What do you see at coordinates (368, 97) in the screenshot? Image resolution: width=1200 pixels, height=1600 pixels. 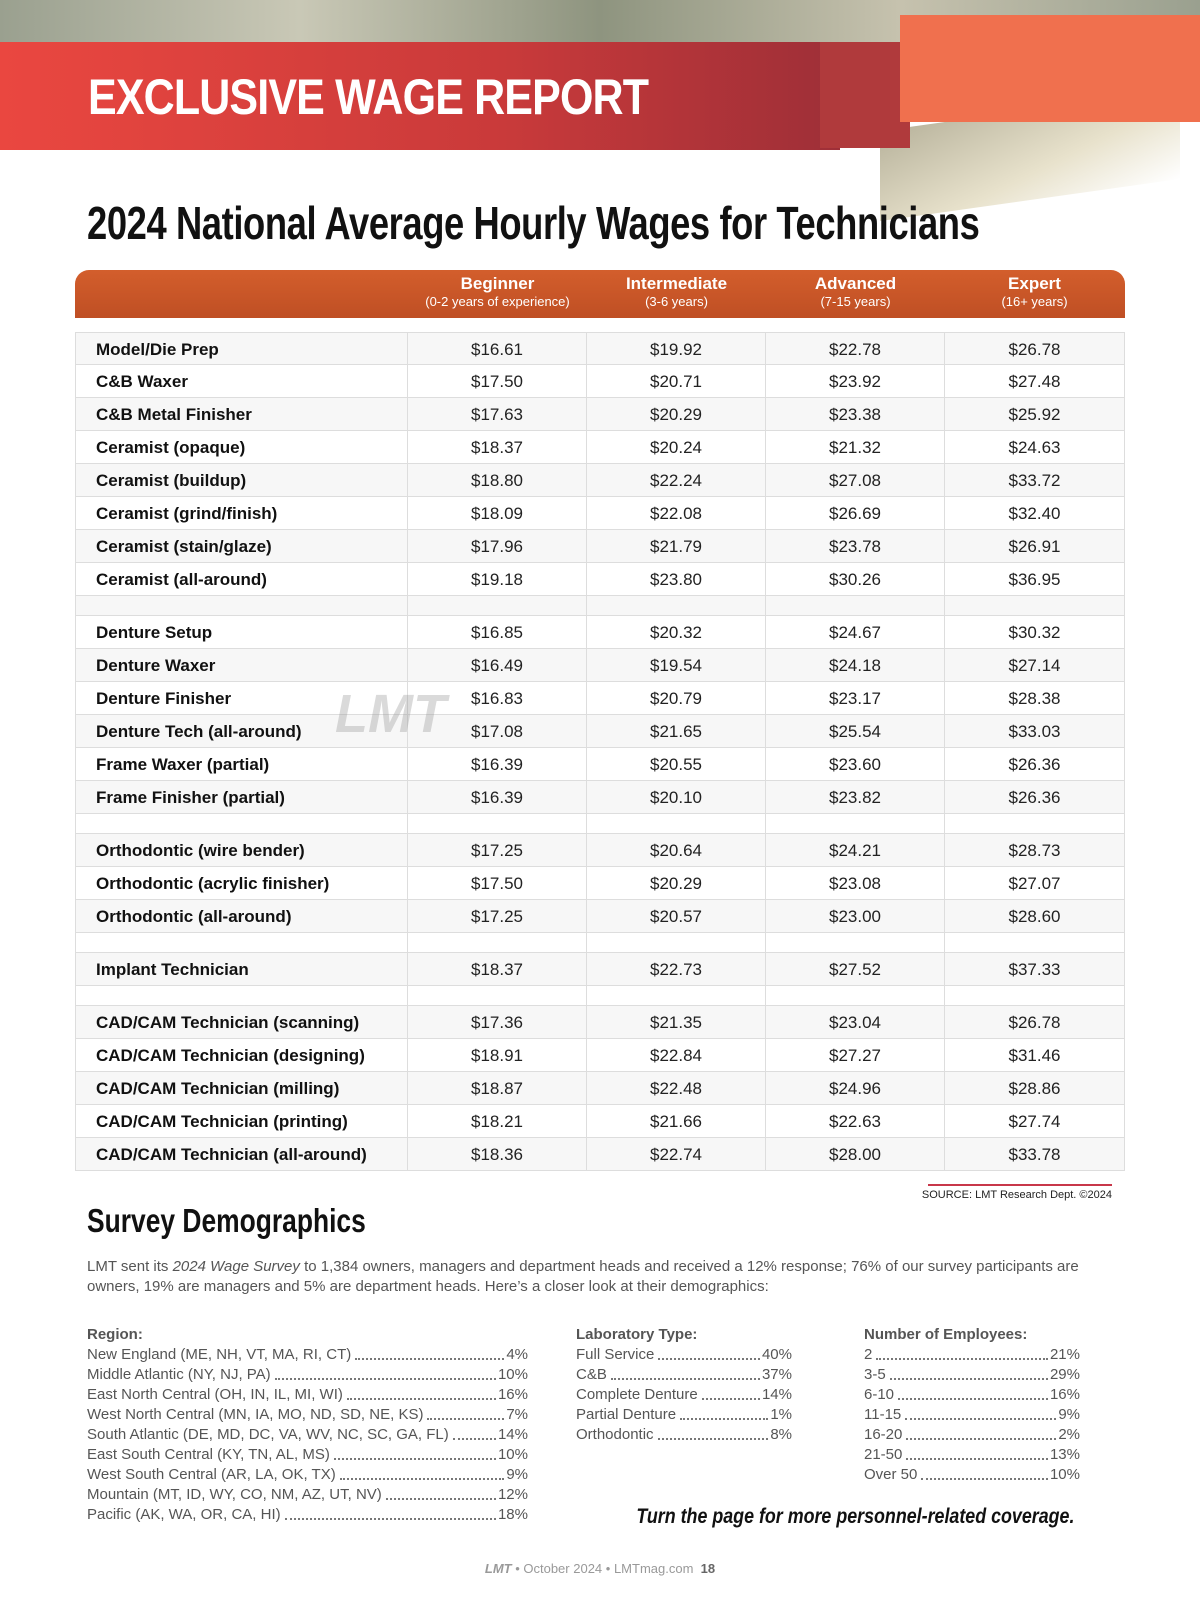 I see `banner-text: EXCLUSIVE WAGE REPORT` at bounding box center [368, 97].